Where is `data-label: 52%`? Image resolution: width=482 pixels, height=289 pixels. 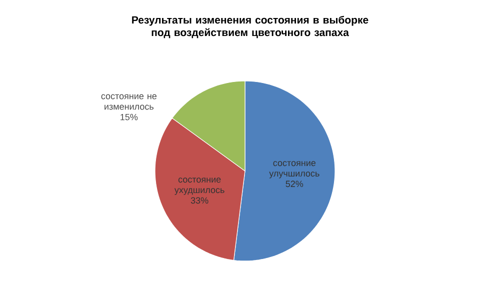
data-label: 52% is located at coordinates (295, 184).